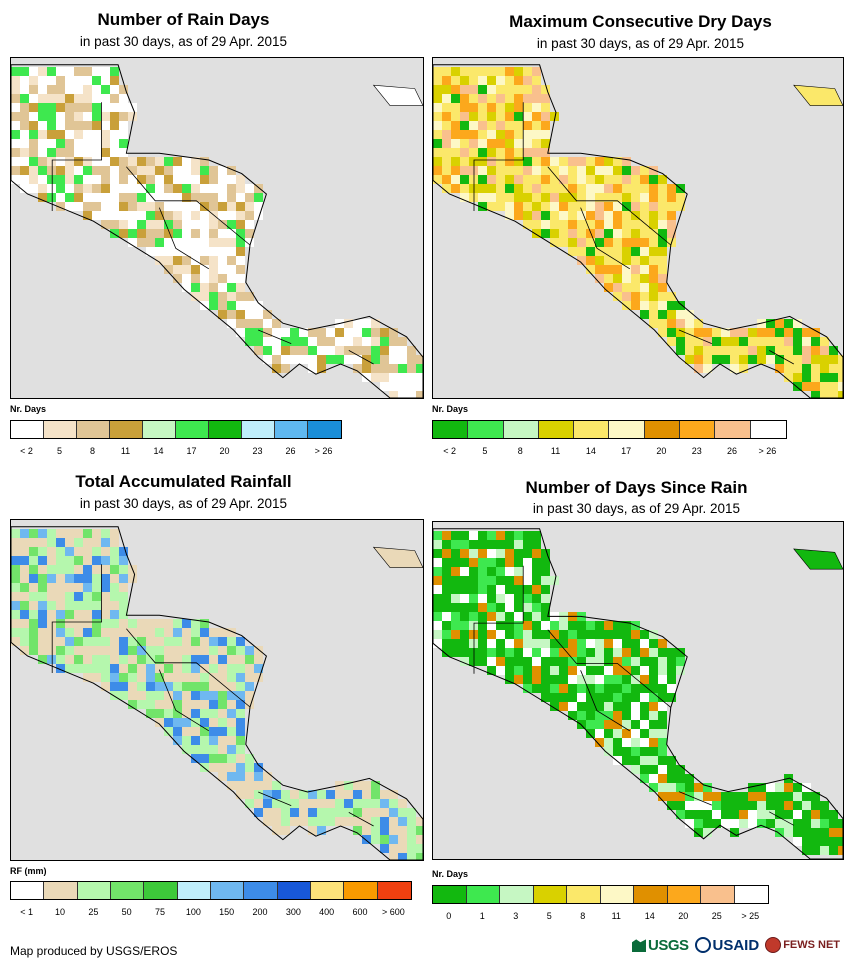 This screenshot has width=854, height=970. Describe the element at coordinates (616, 916) in the screenshot. I see `legend-label: 11` at that location.